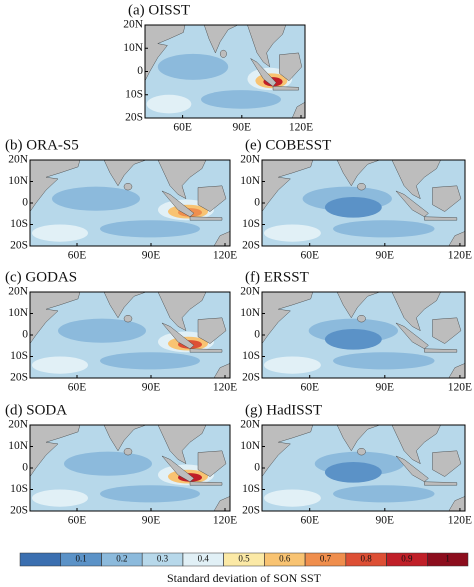  I want to click on colorbar-tick-label: 0.6, so click(285, 559).